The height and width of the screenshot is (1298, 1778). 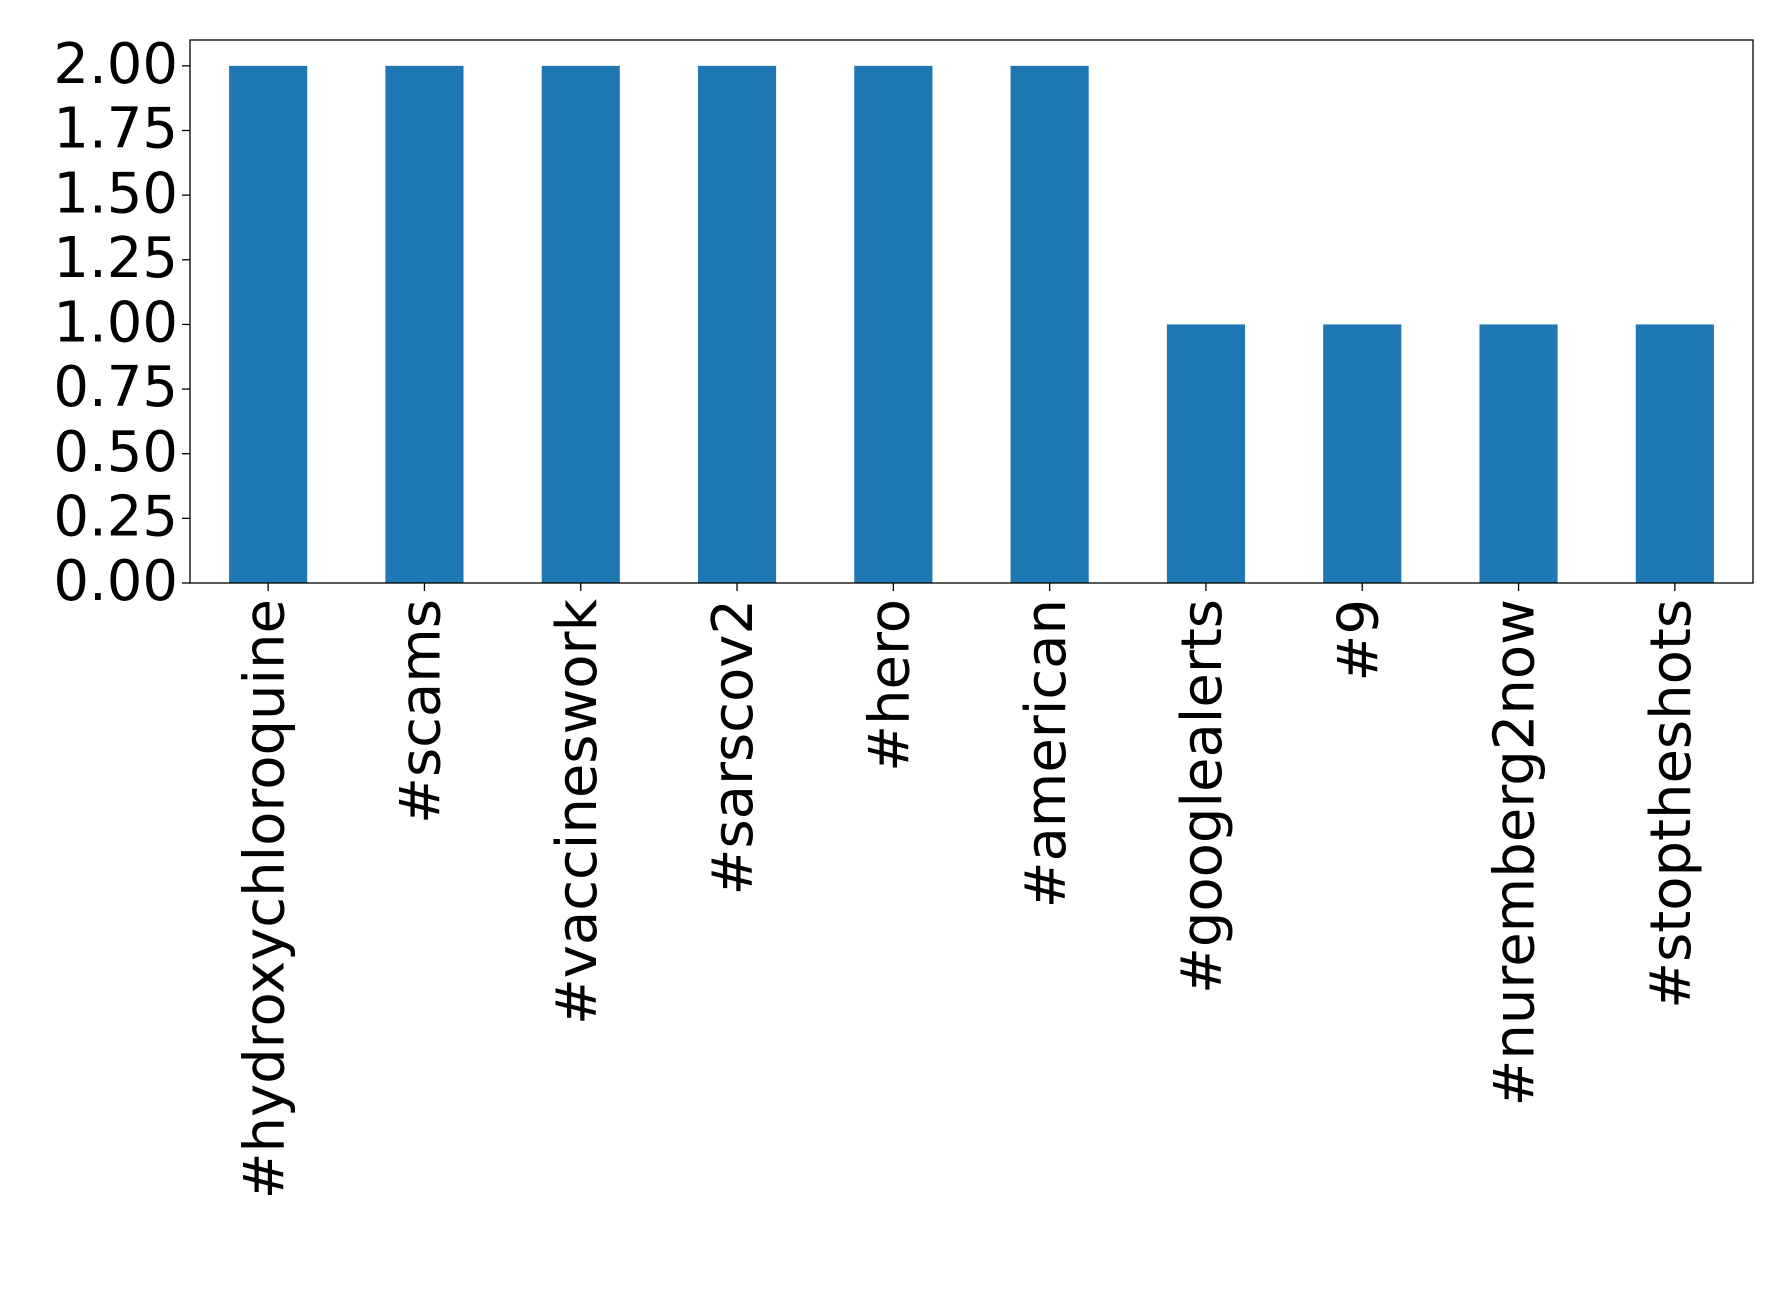 I want to click on y-tick-label: 1.00, so click(x=115, y=323).